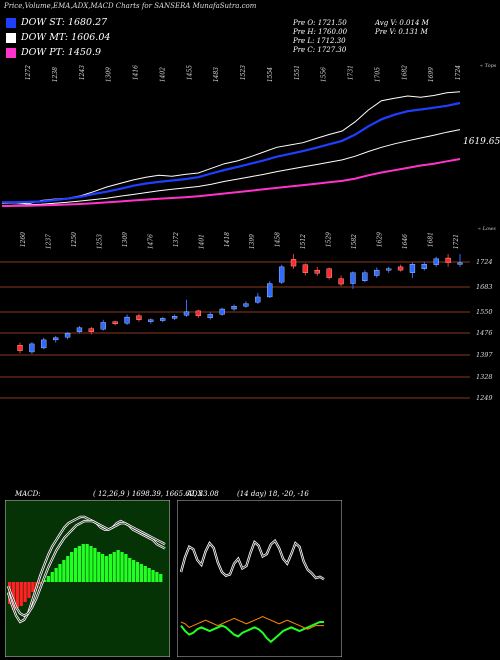 The width and height of the screenshot is (500, 660). Describe the element at coordinates (58, 37) in the screenshot. I see `legend-dow-mt: DOW MT: 1606.04` at that location.